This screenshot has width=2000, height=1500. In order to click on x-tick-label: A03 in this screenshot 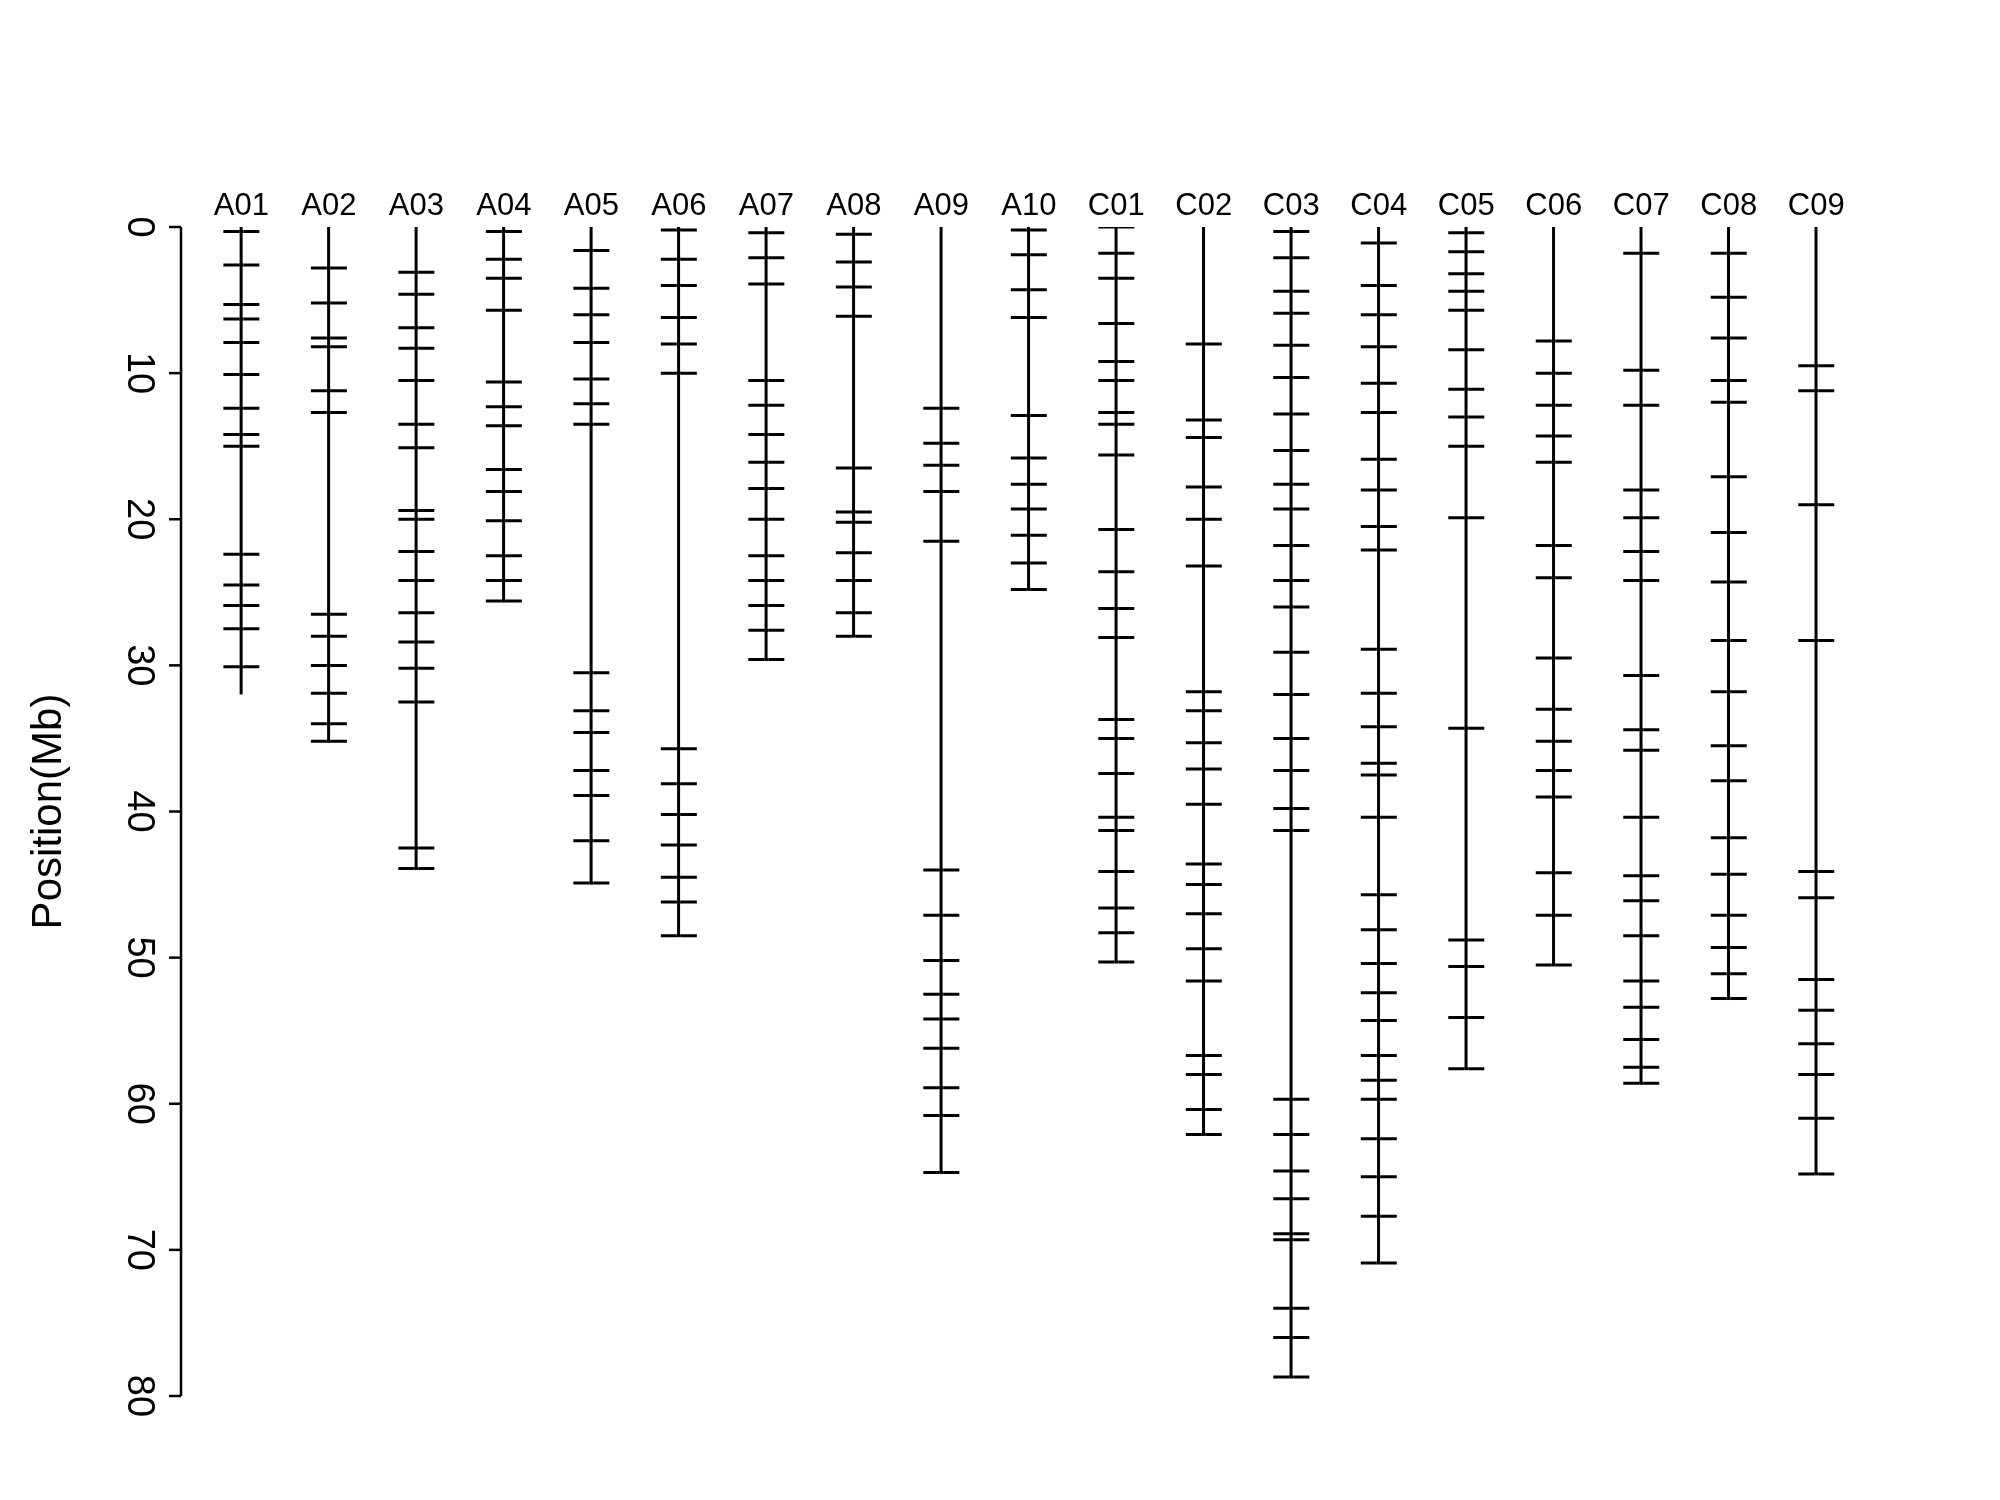, I will do `click(416, 204)`.